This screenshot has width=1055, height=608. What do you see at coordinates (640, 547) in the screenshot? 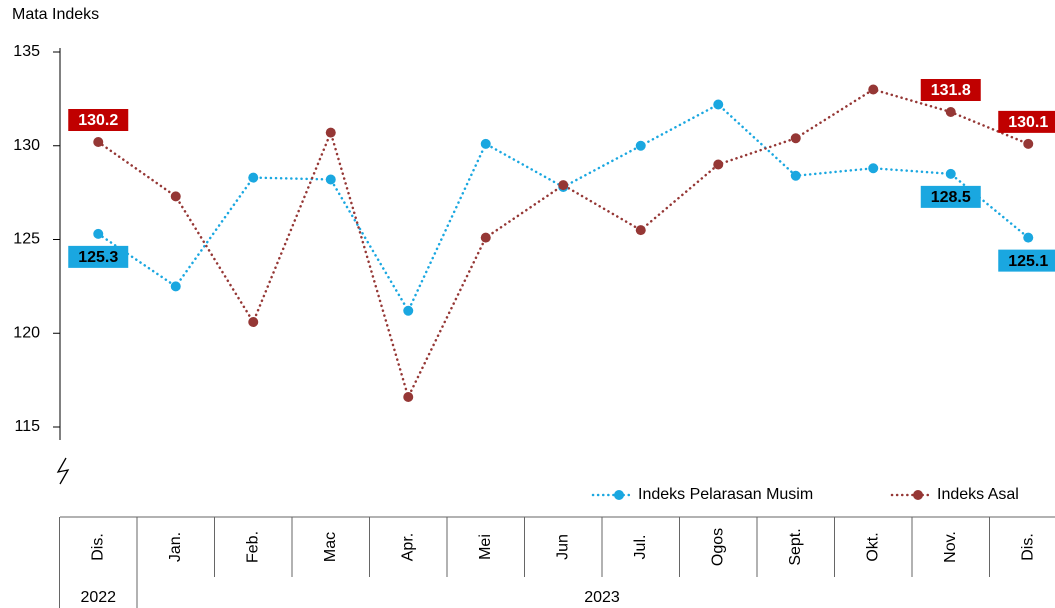
I see `x-tick-label: Jul.` at bounding box center [640, 547].